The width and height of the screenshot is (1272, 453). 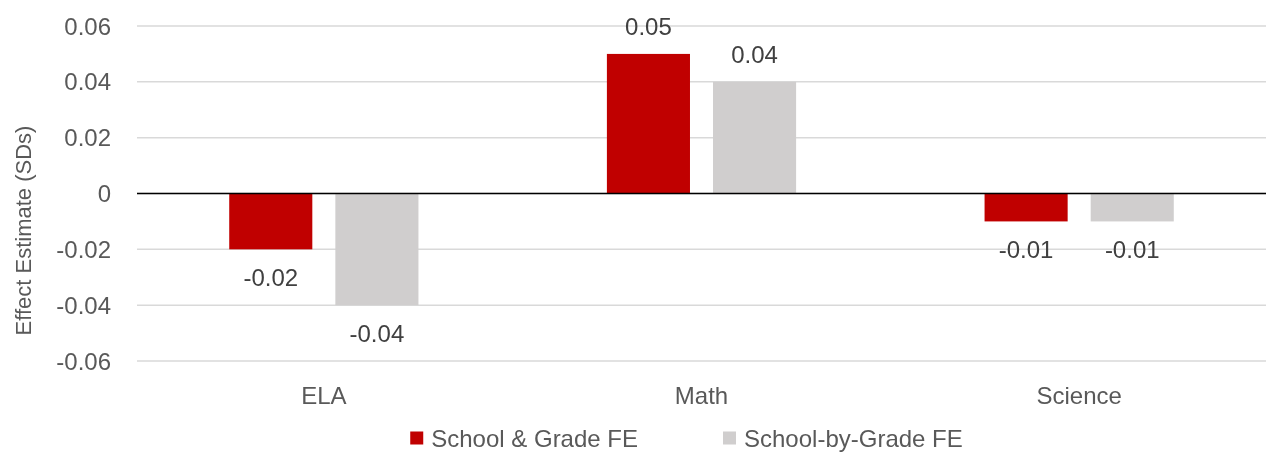 I want to click on data-label: -0.04, so click(x=377, y=334).